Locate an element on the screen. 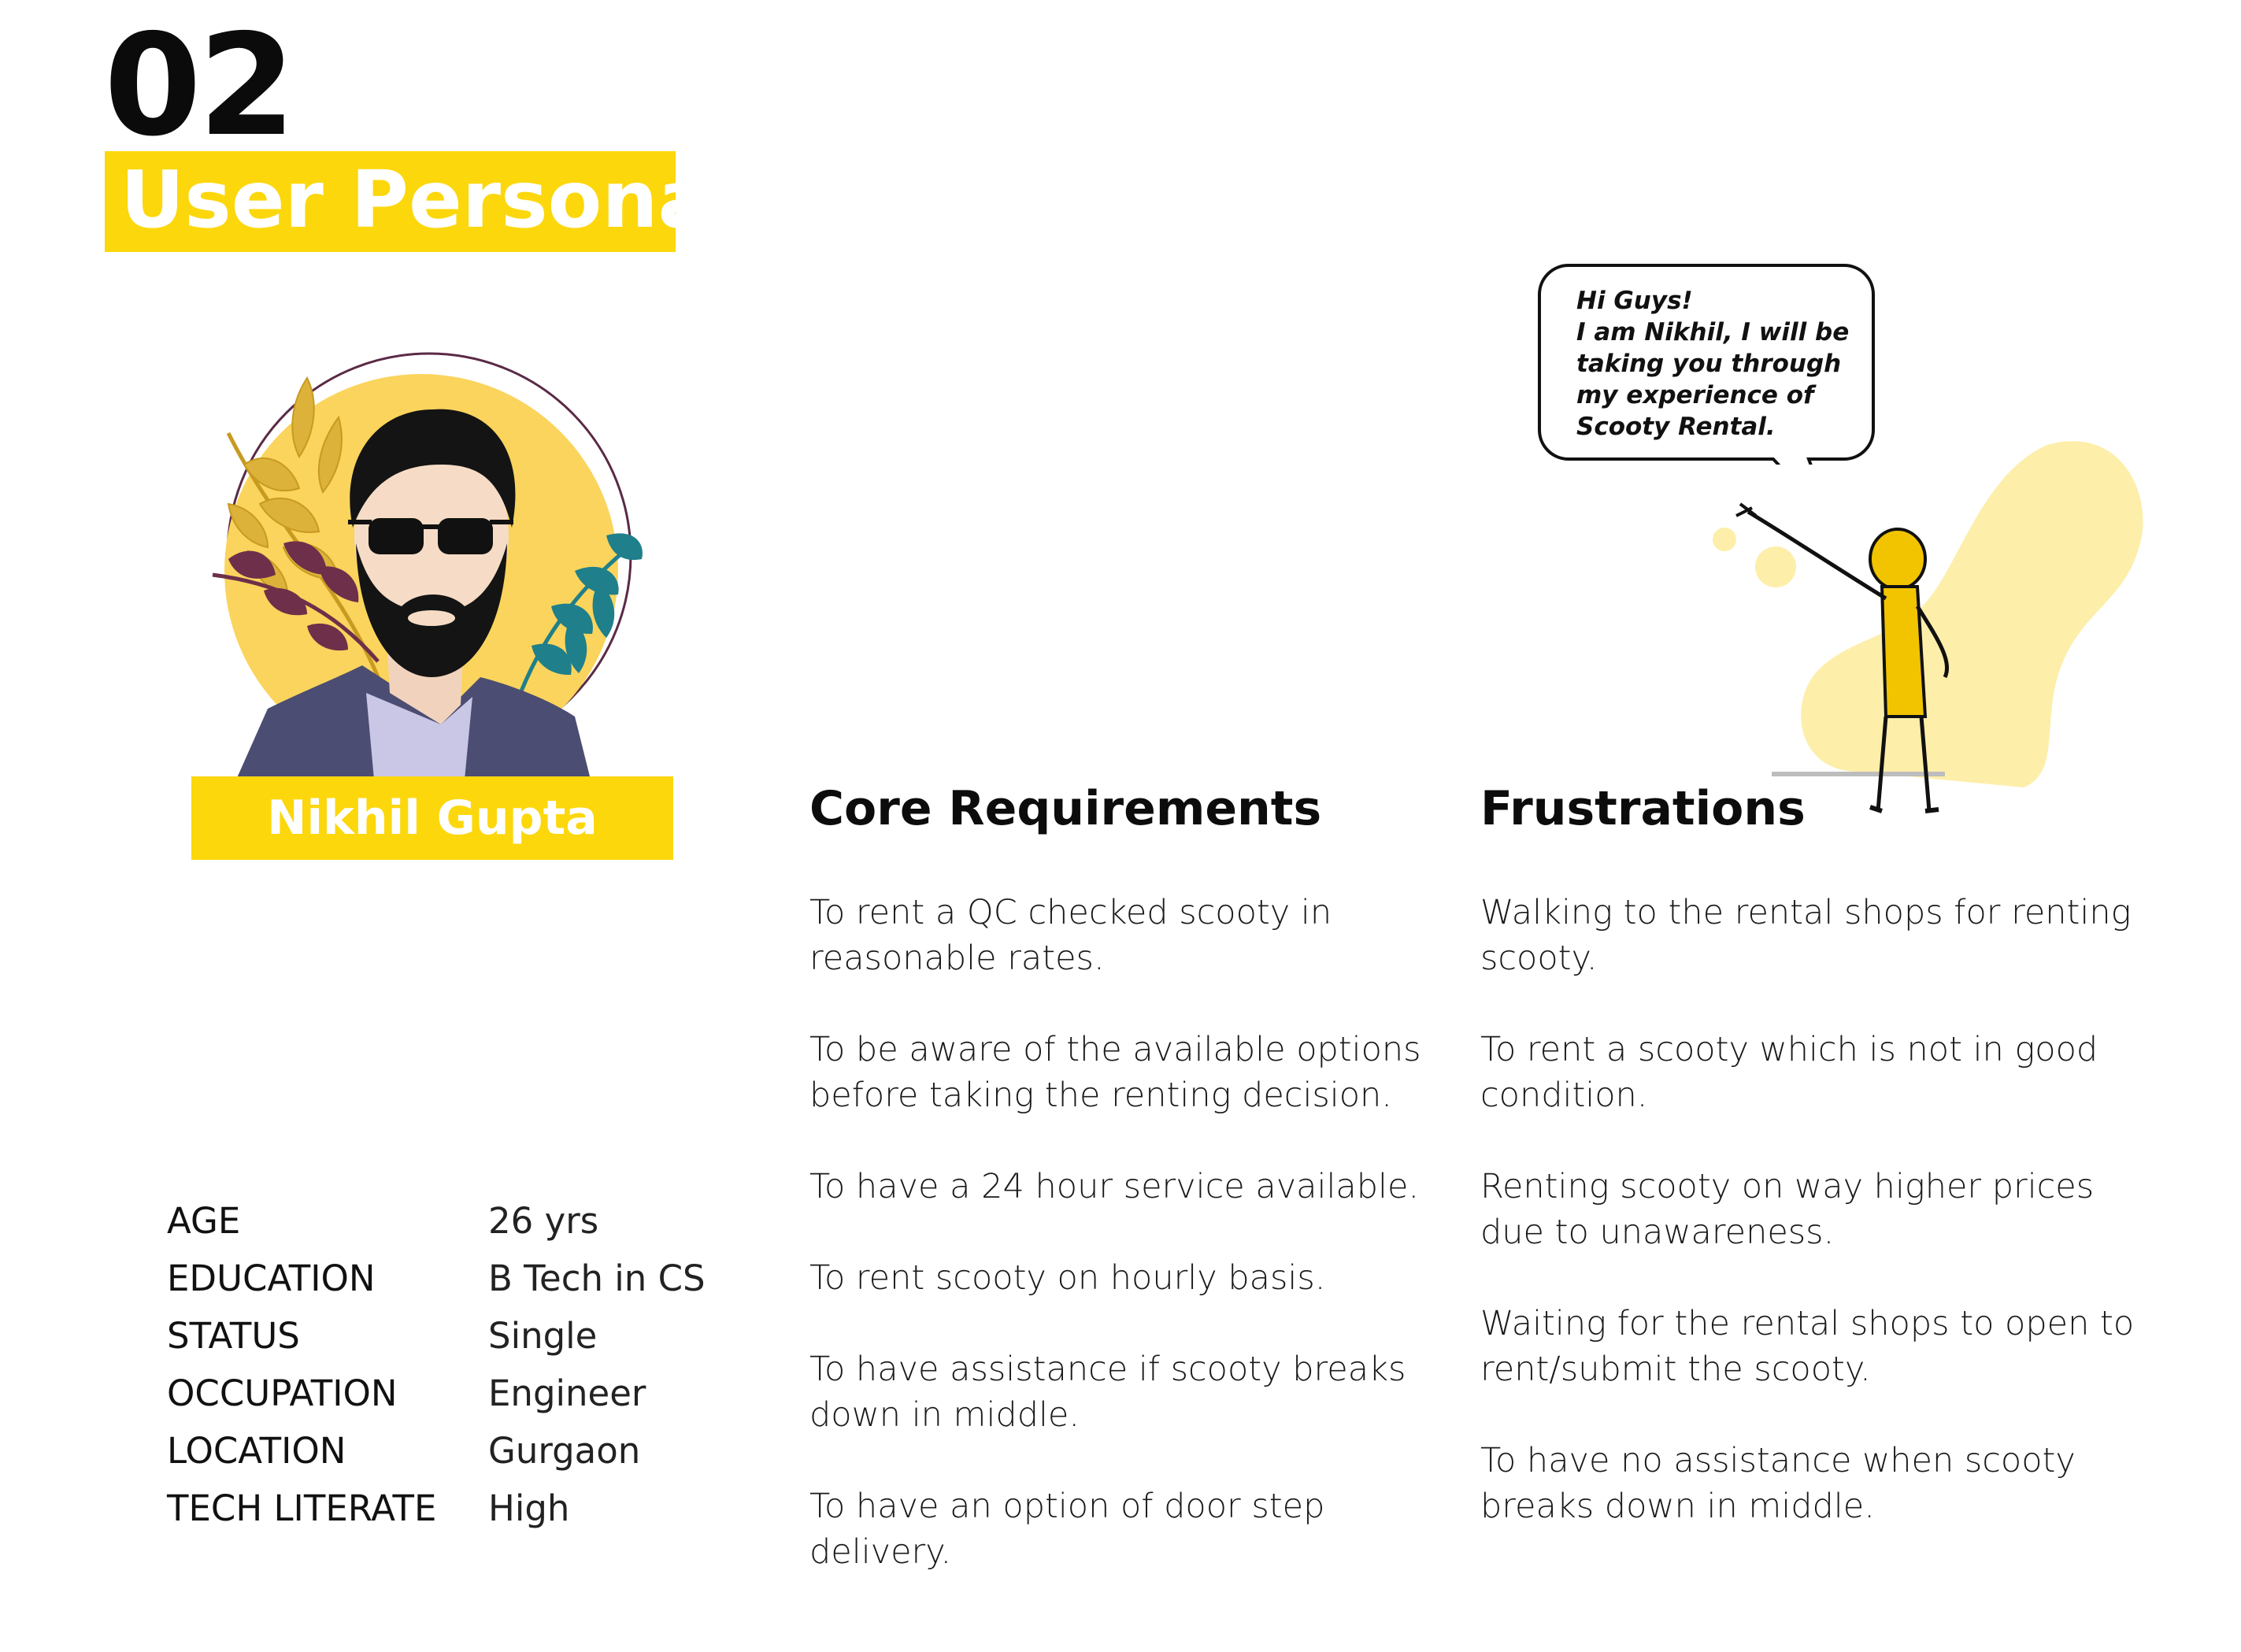  fact-value-education: B Tech in CS is located at coordinates (597, 1278).